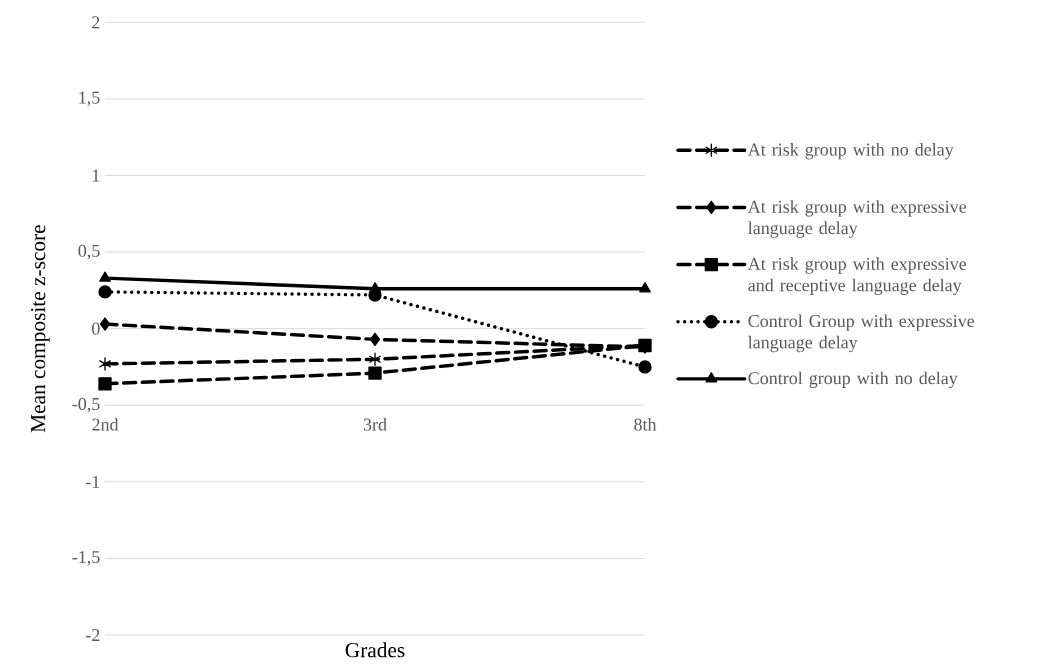 This screenshot has width=1061, height=667. What do you see at coordinates (86, 405) in the screenshot?
I see `y-tick-label: -0,5` at bounding box center [86, 405].